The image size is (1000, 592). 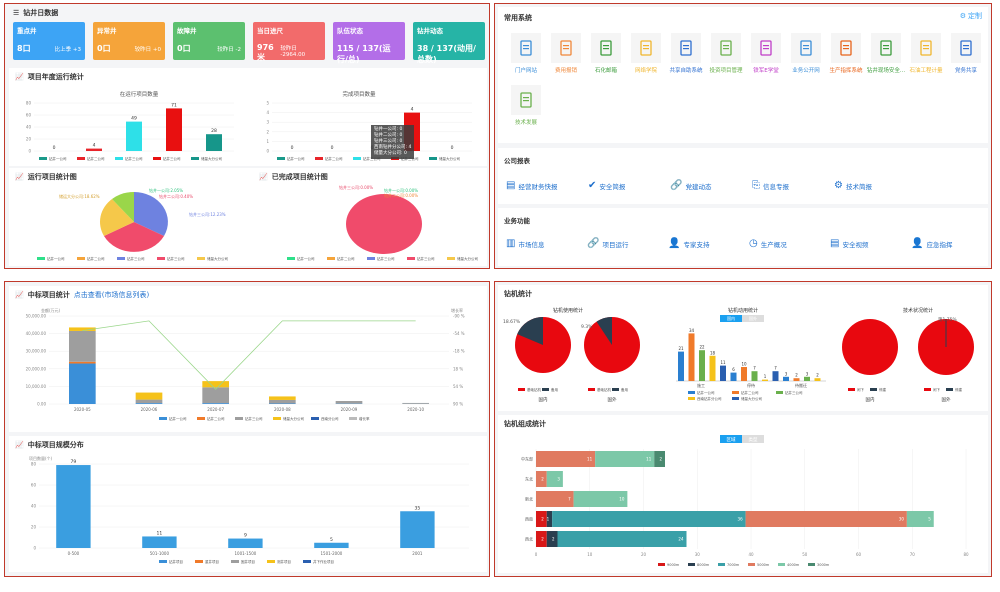 What do you see at coordinates (263, 177) in the screenshot?
I see `chart-icon: 📈` at bounding box center [263, 177].